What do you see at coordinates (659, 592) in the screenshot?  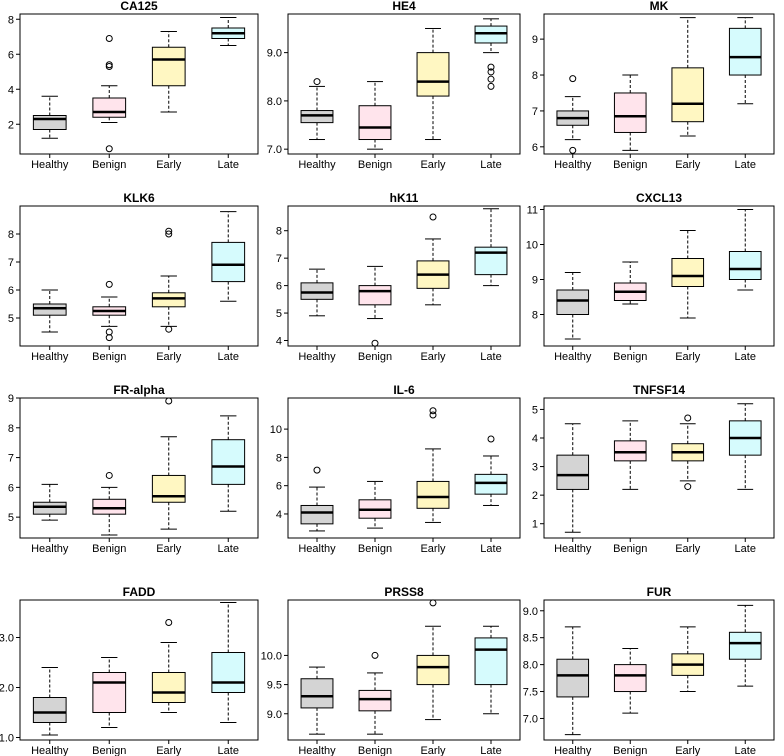 I see `panel-title: FUR` at bounding box center [659, 592].